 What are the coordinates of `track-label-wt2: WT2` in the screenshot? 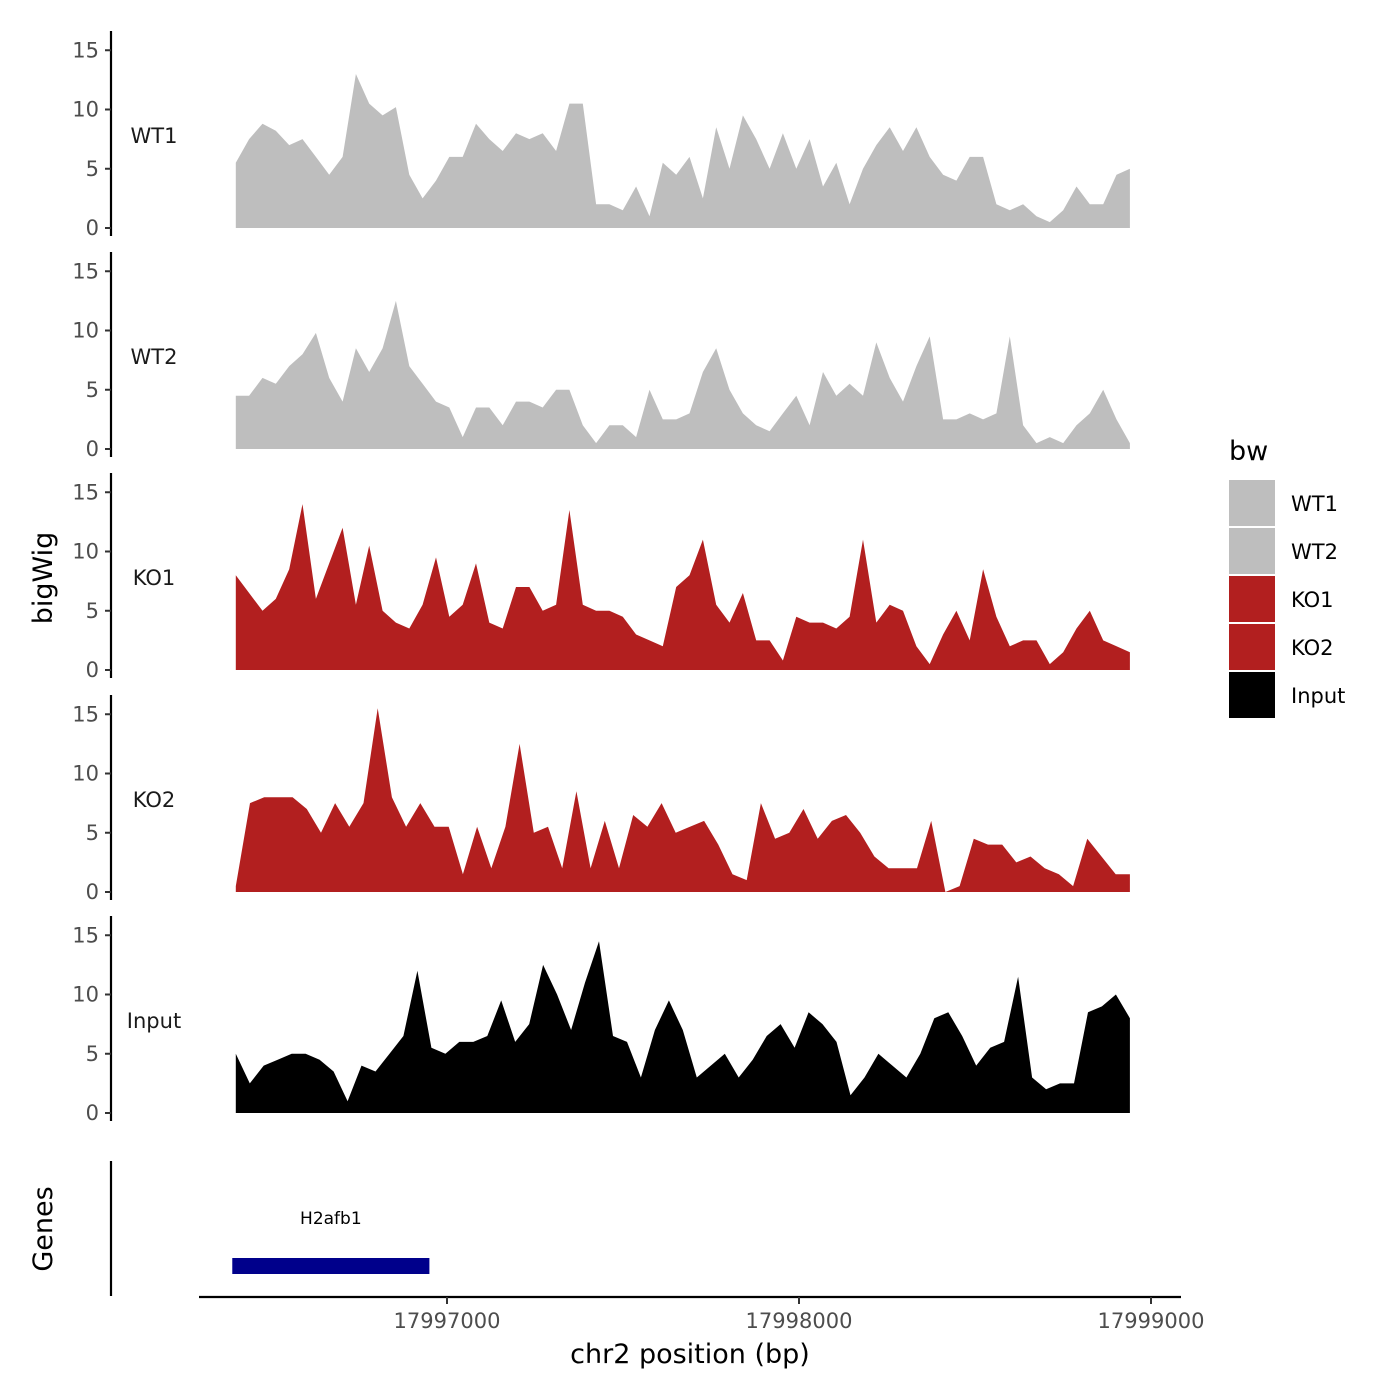 It's located at (154, 357).